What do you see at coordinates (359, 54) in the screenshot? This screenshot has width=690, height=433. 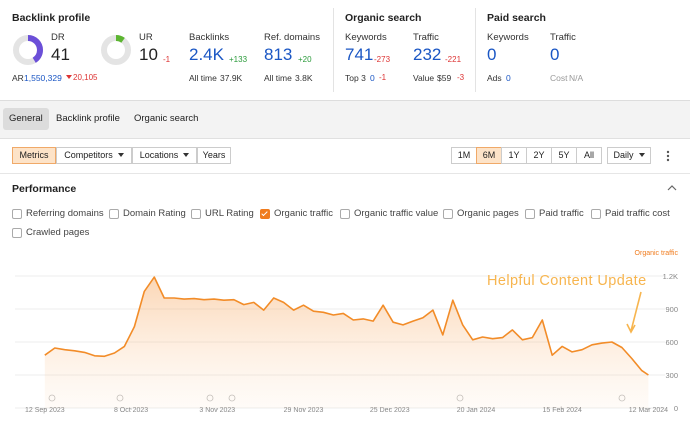 I see `keywords-value: 741` at bounding box center [359, 54].